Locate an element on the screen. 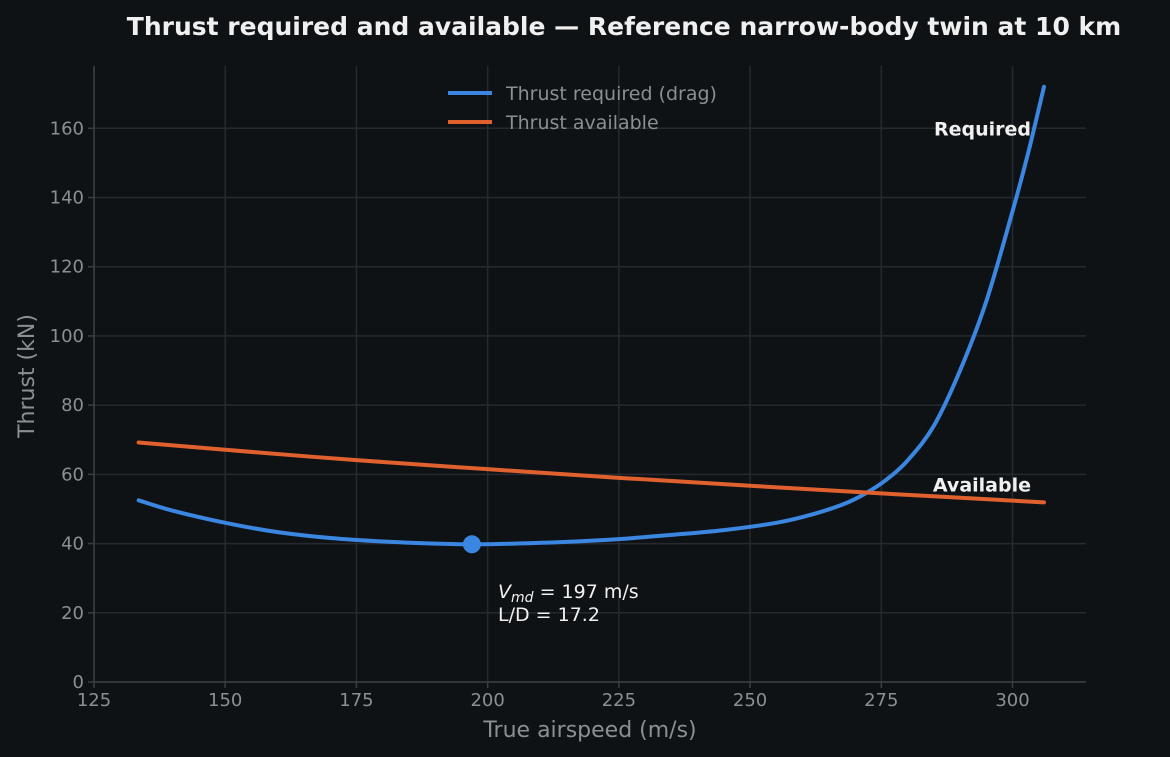 The width and height of the screenshot is (1170, 757). available-label: Available is located at coordinates (982, 486).